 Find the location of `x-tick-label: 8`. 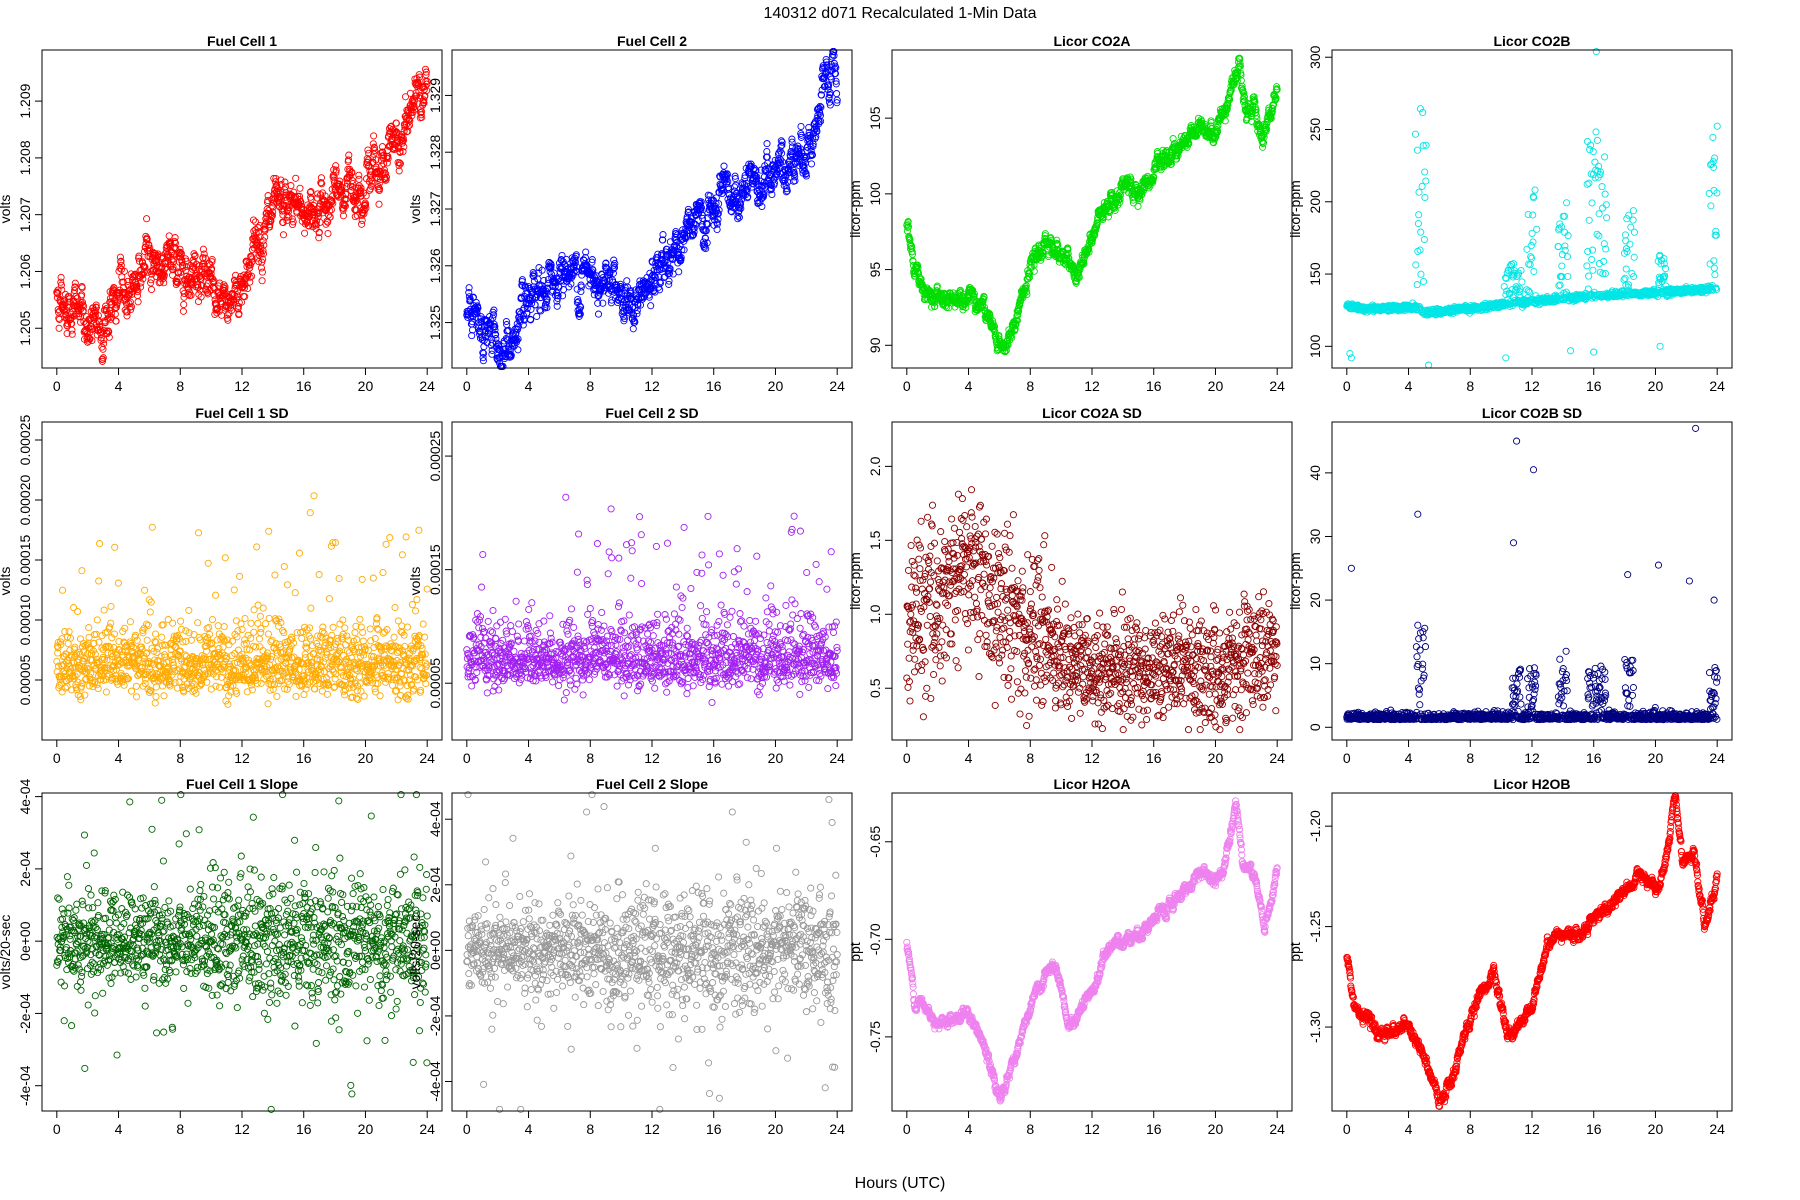

x-tick-label: 8 is located at coordinates (1030, 386).